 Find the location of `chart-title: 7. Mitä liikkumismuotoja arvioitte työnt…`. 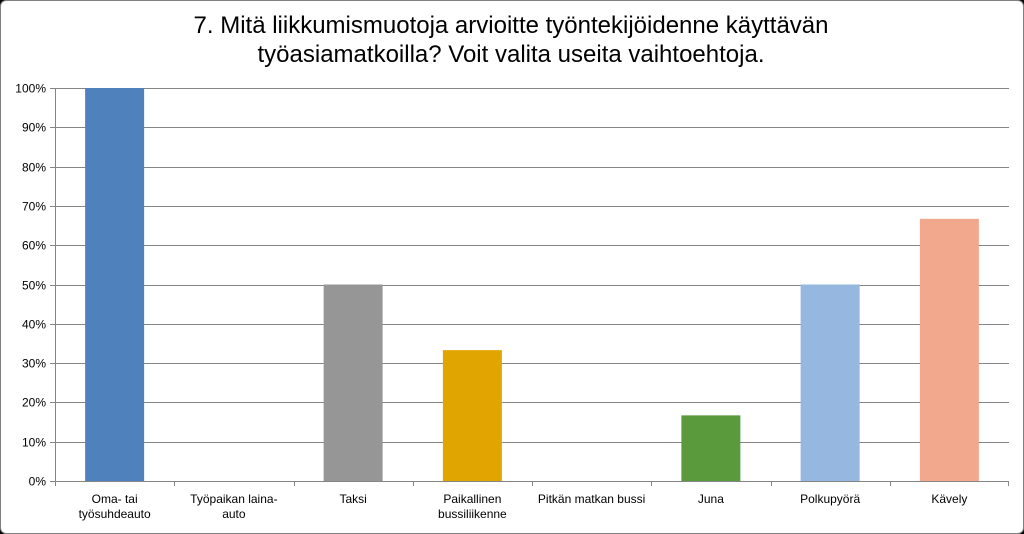

chart-title: 7. Mitä liikkumismuotoja arvioitte työnt… is located at coordinates (511, 40).